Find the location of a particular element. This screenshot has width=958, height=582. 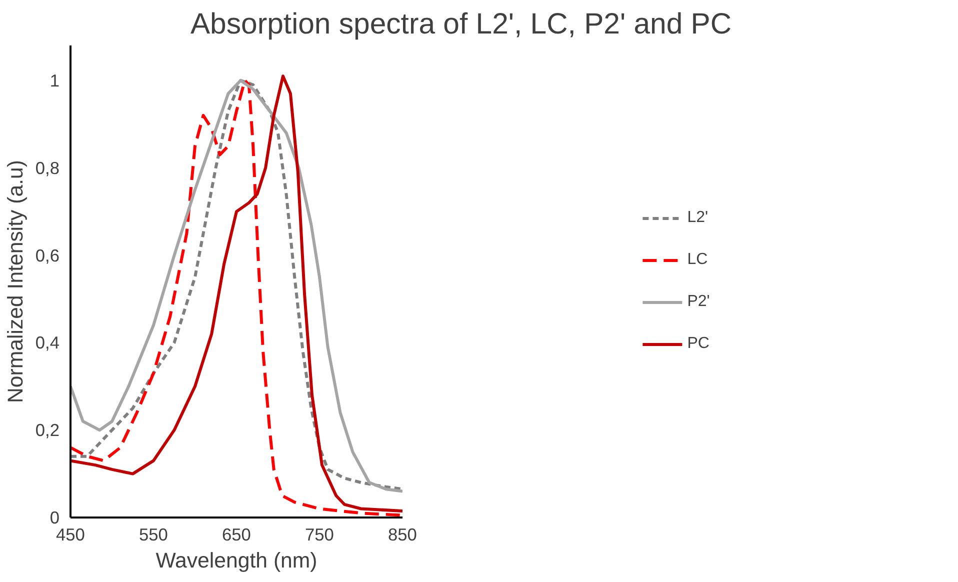

y-tick-label: 0,8 is located at coordinates (47, 168).